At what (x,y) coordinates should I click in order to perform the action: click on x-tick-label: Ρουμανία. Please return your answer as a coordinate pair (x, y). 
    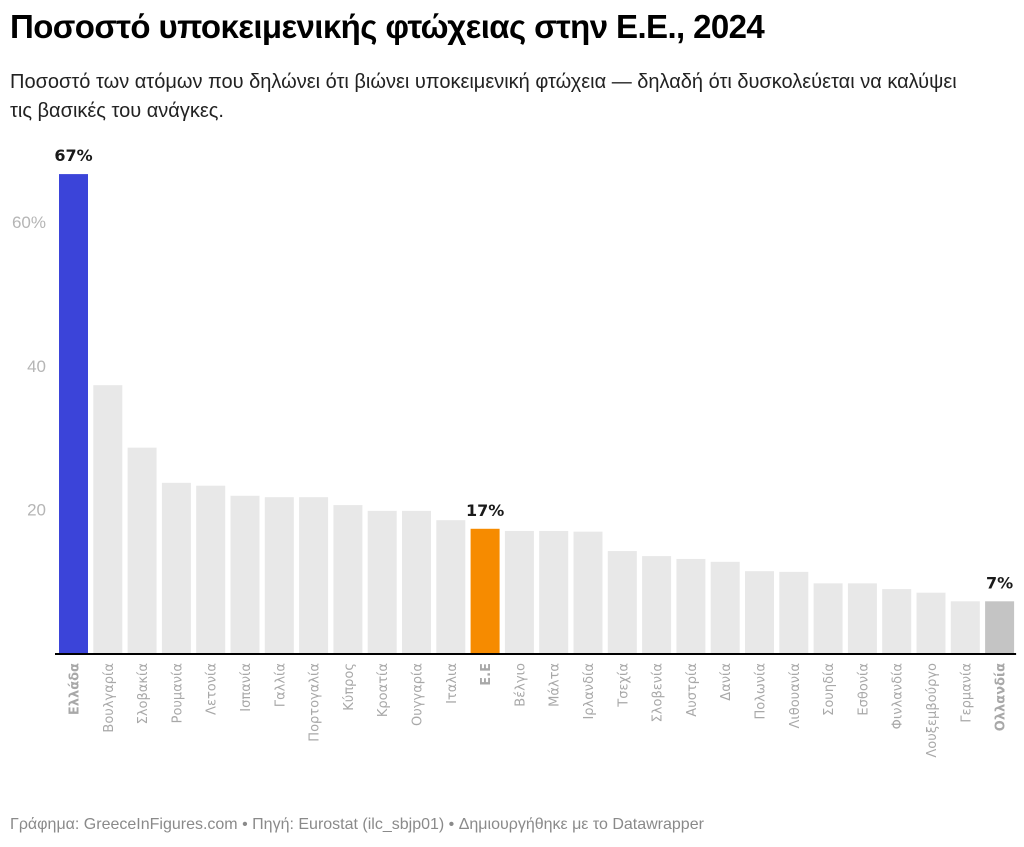
    Looking at the image, I should click on (177, 693).